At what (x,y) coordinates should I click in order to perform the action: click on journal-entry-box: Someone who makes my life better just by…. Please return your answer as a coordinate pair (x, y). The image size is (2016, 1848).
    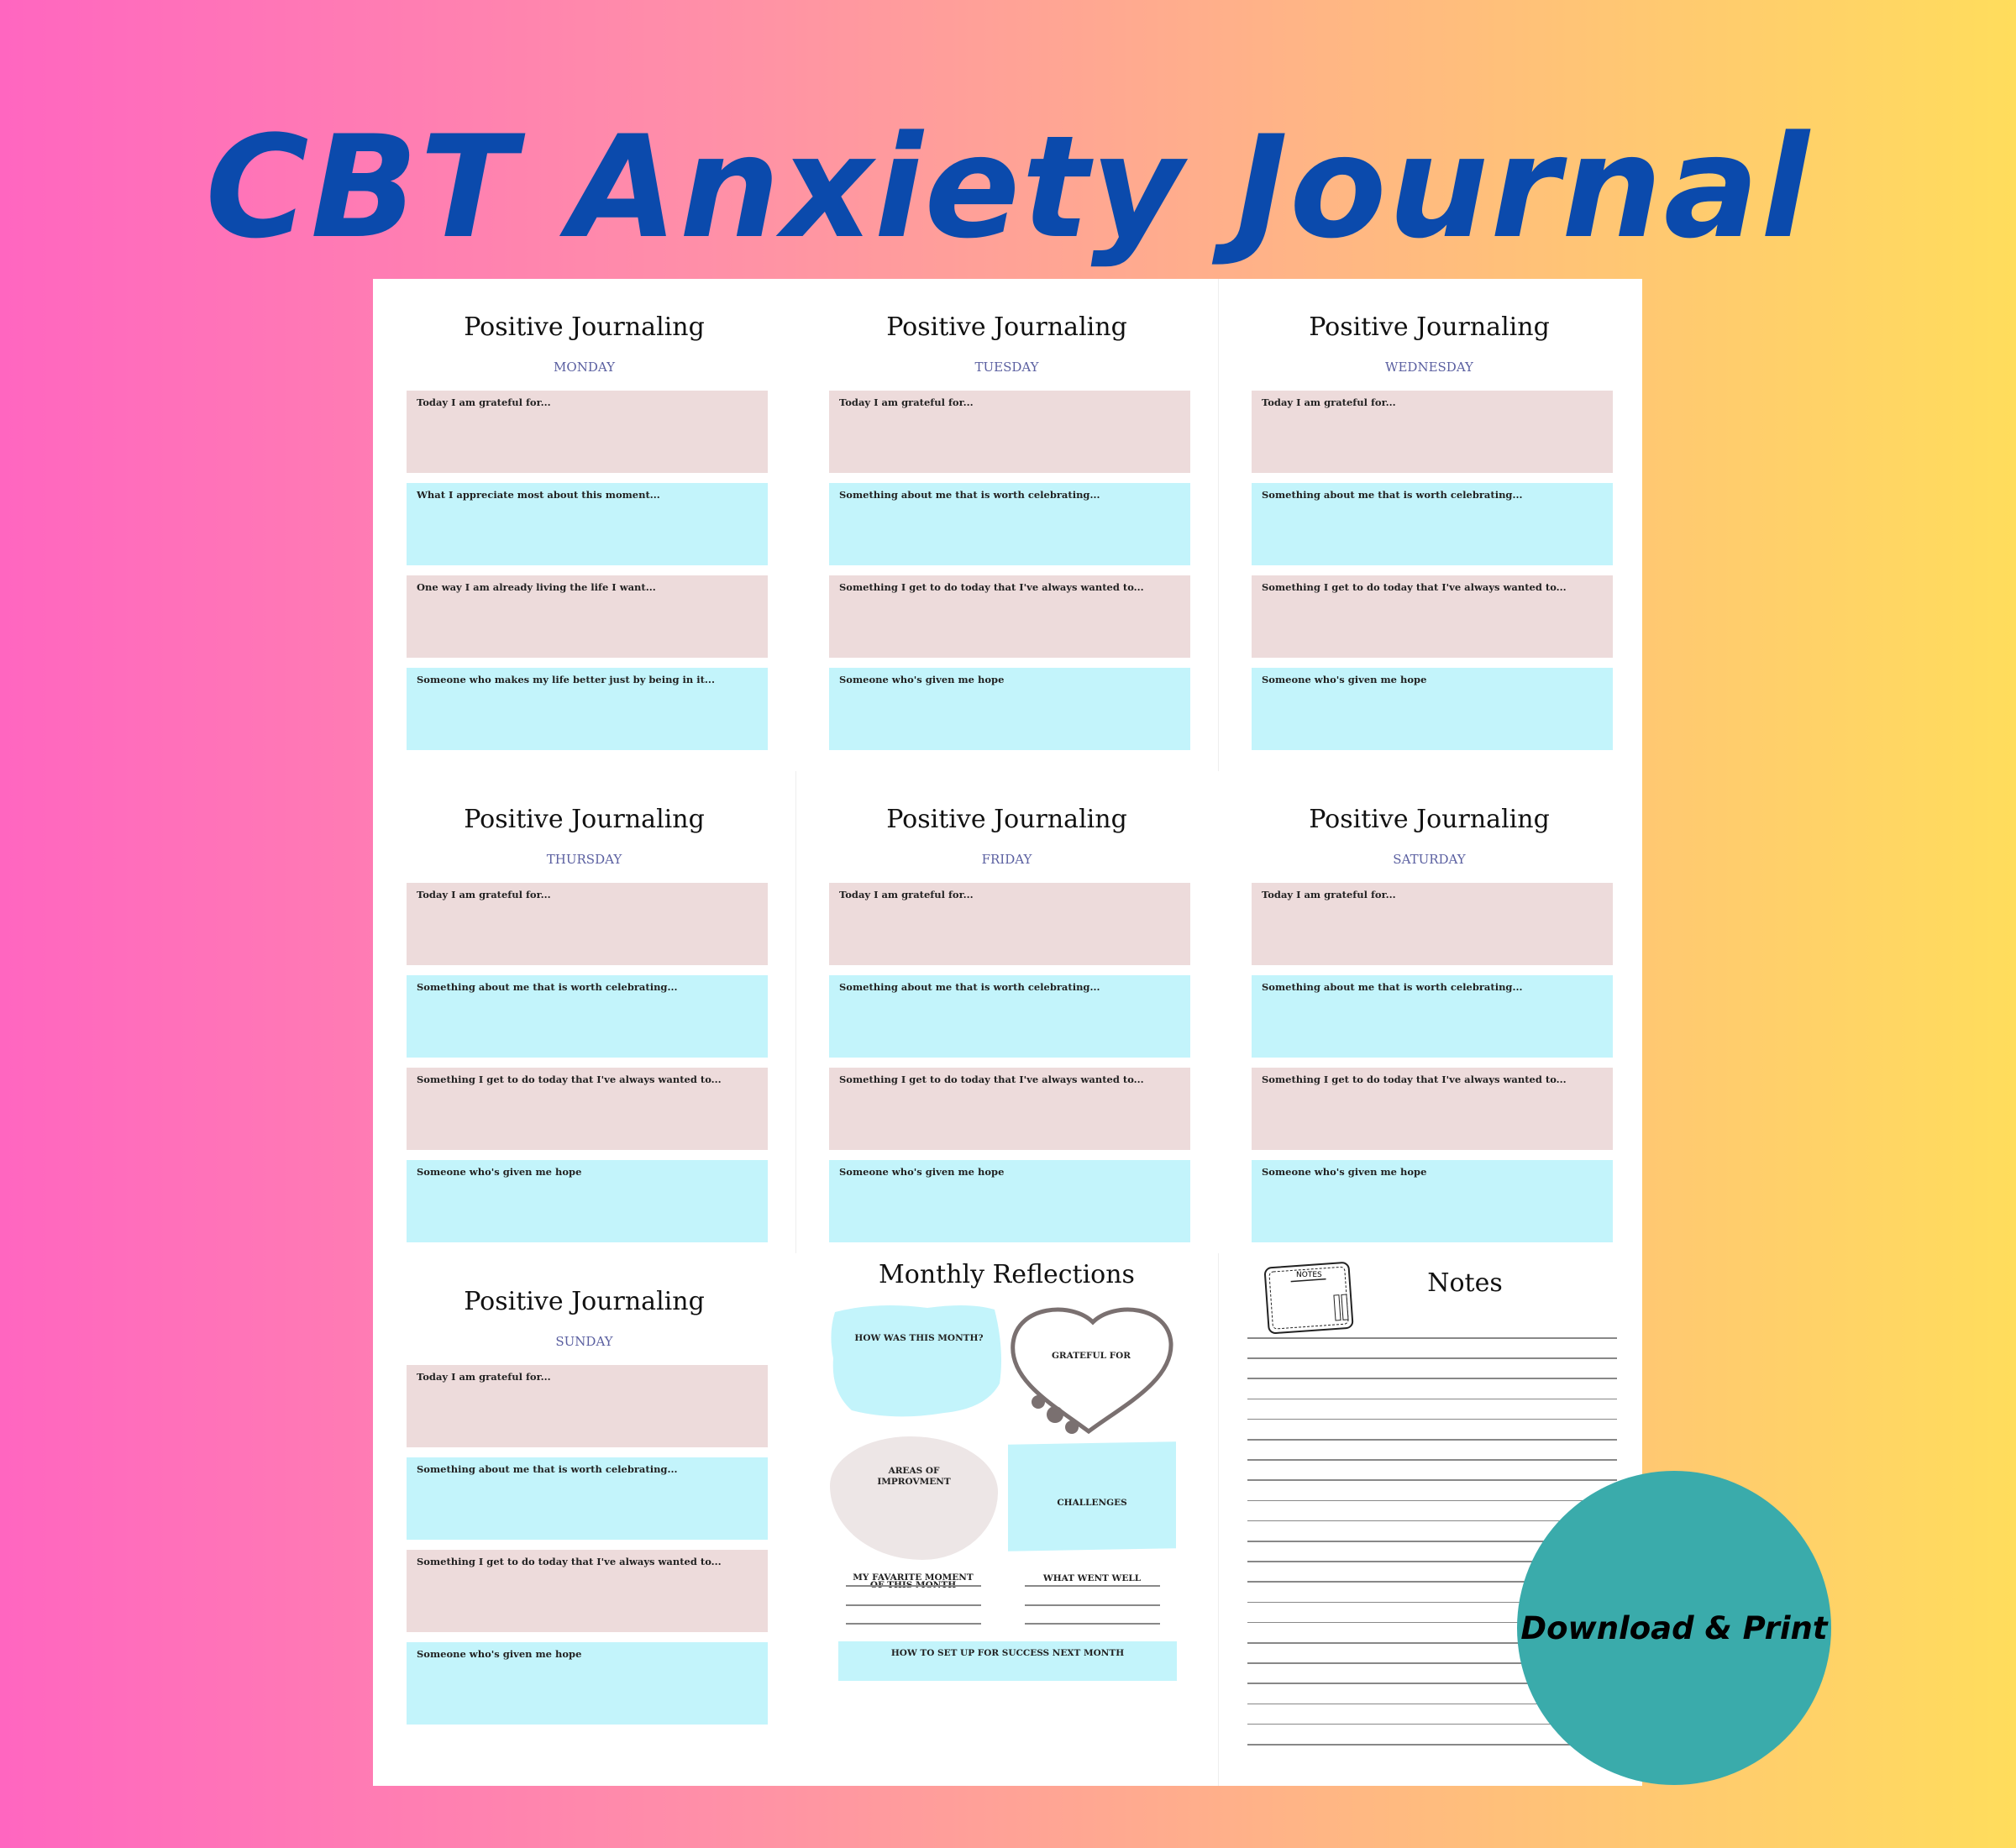
    Looking at the image, I should click on (587, 709).